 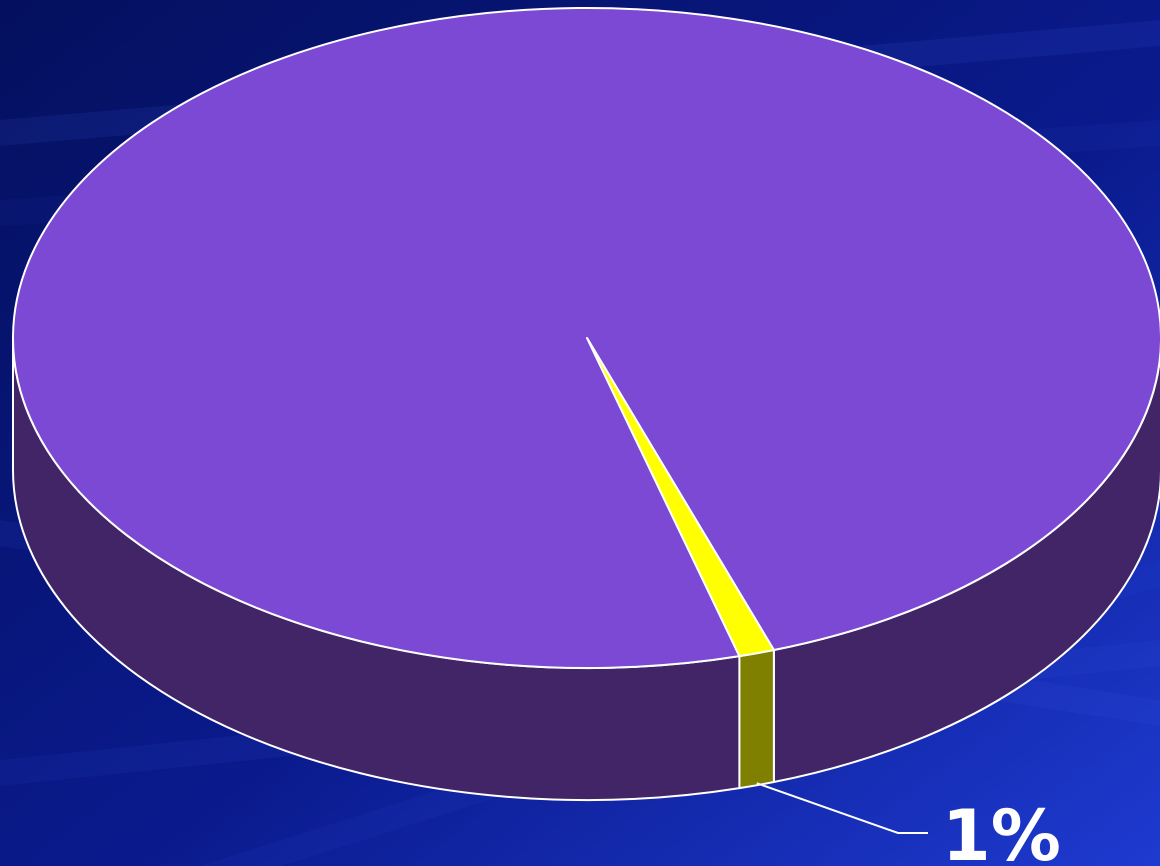 What do you see at coordinates (756, 719) in the screenshot?
I see `pie-slice-minor-side` at bounding box center [756, 719].